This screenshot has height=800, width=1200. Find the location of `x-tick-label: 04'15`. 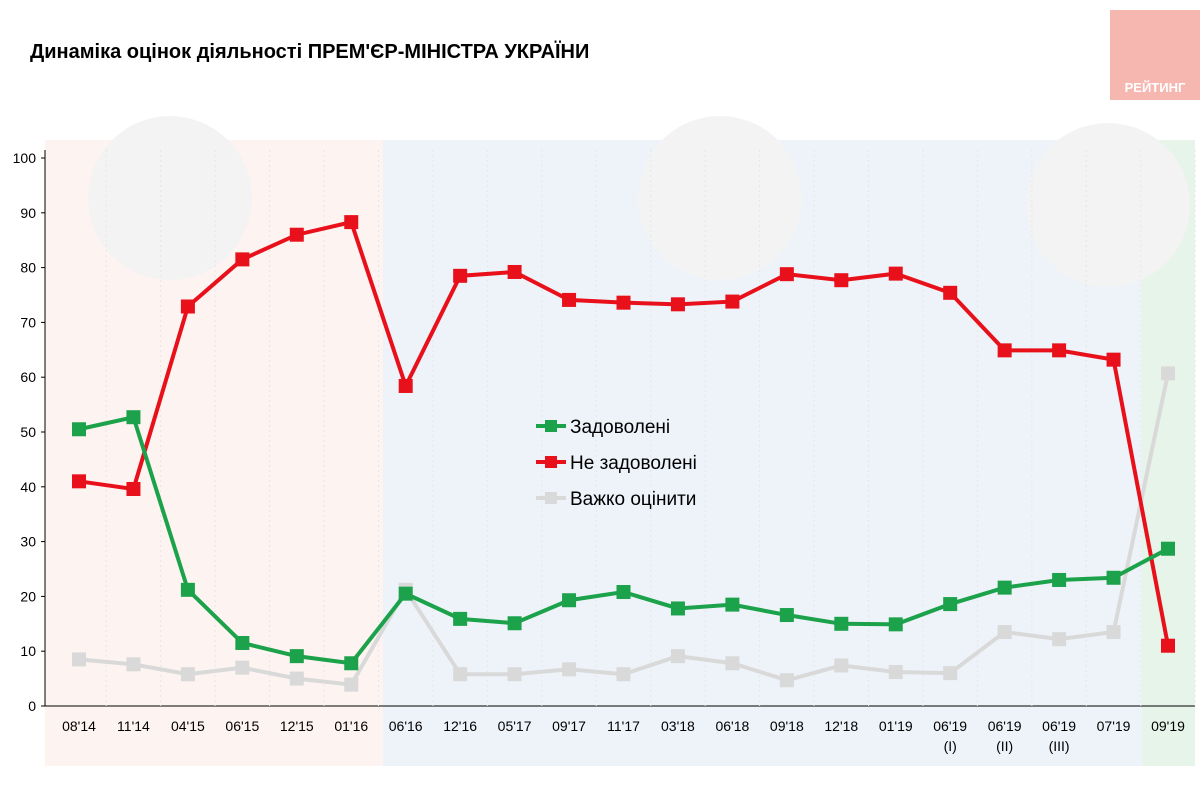

x-tick-label: 04'15 is located at coordinates (187, 726).